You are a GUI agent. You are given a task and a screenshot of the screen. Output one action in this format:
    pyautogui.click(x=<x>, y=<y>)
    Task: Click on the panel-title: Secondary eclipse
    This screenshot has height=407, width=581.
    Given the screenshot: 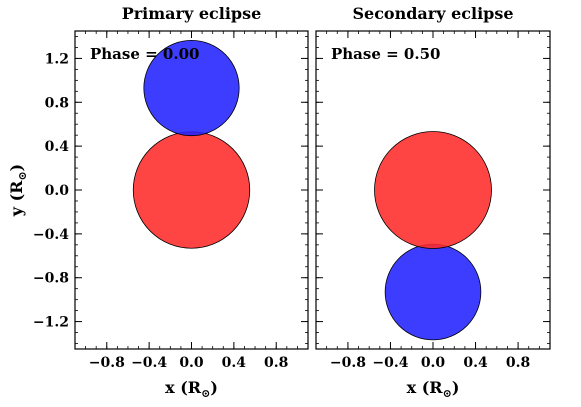 What is the action you would take?
    pyautogui.click(x=432, y=13)
    